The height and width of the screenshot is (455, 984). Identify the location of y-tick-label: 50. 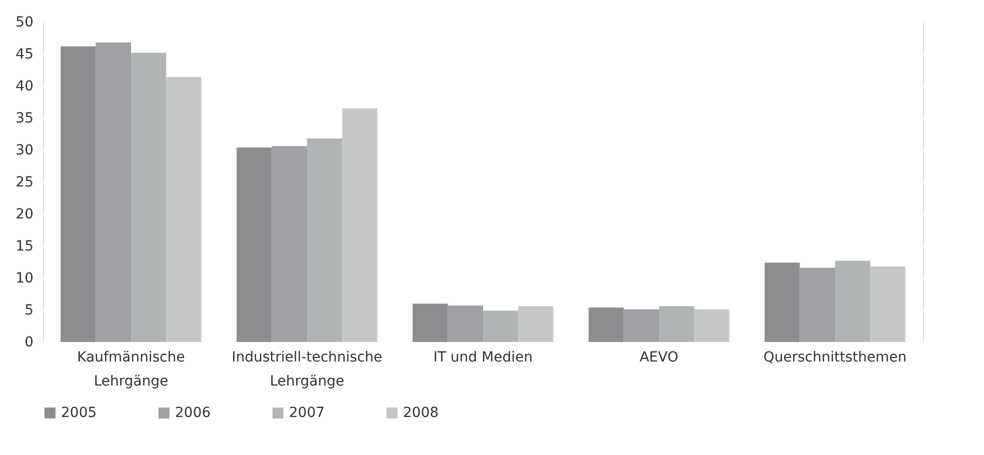
(25, 22).